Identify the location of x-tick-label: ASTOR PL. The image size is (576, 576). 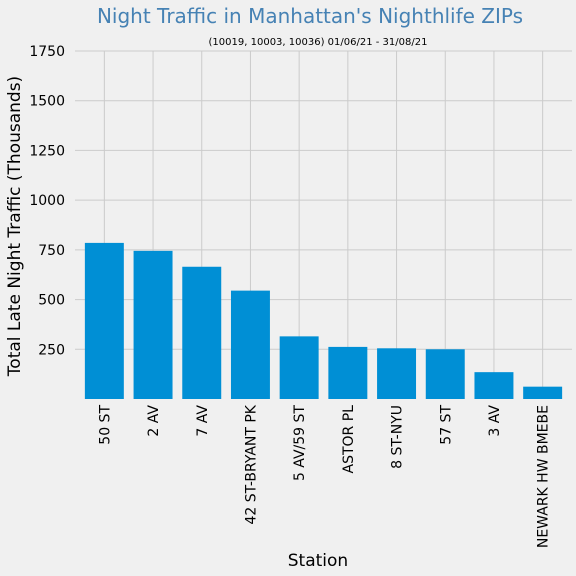
(349, 439).